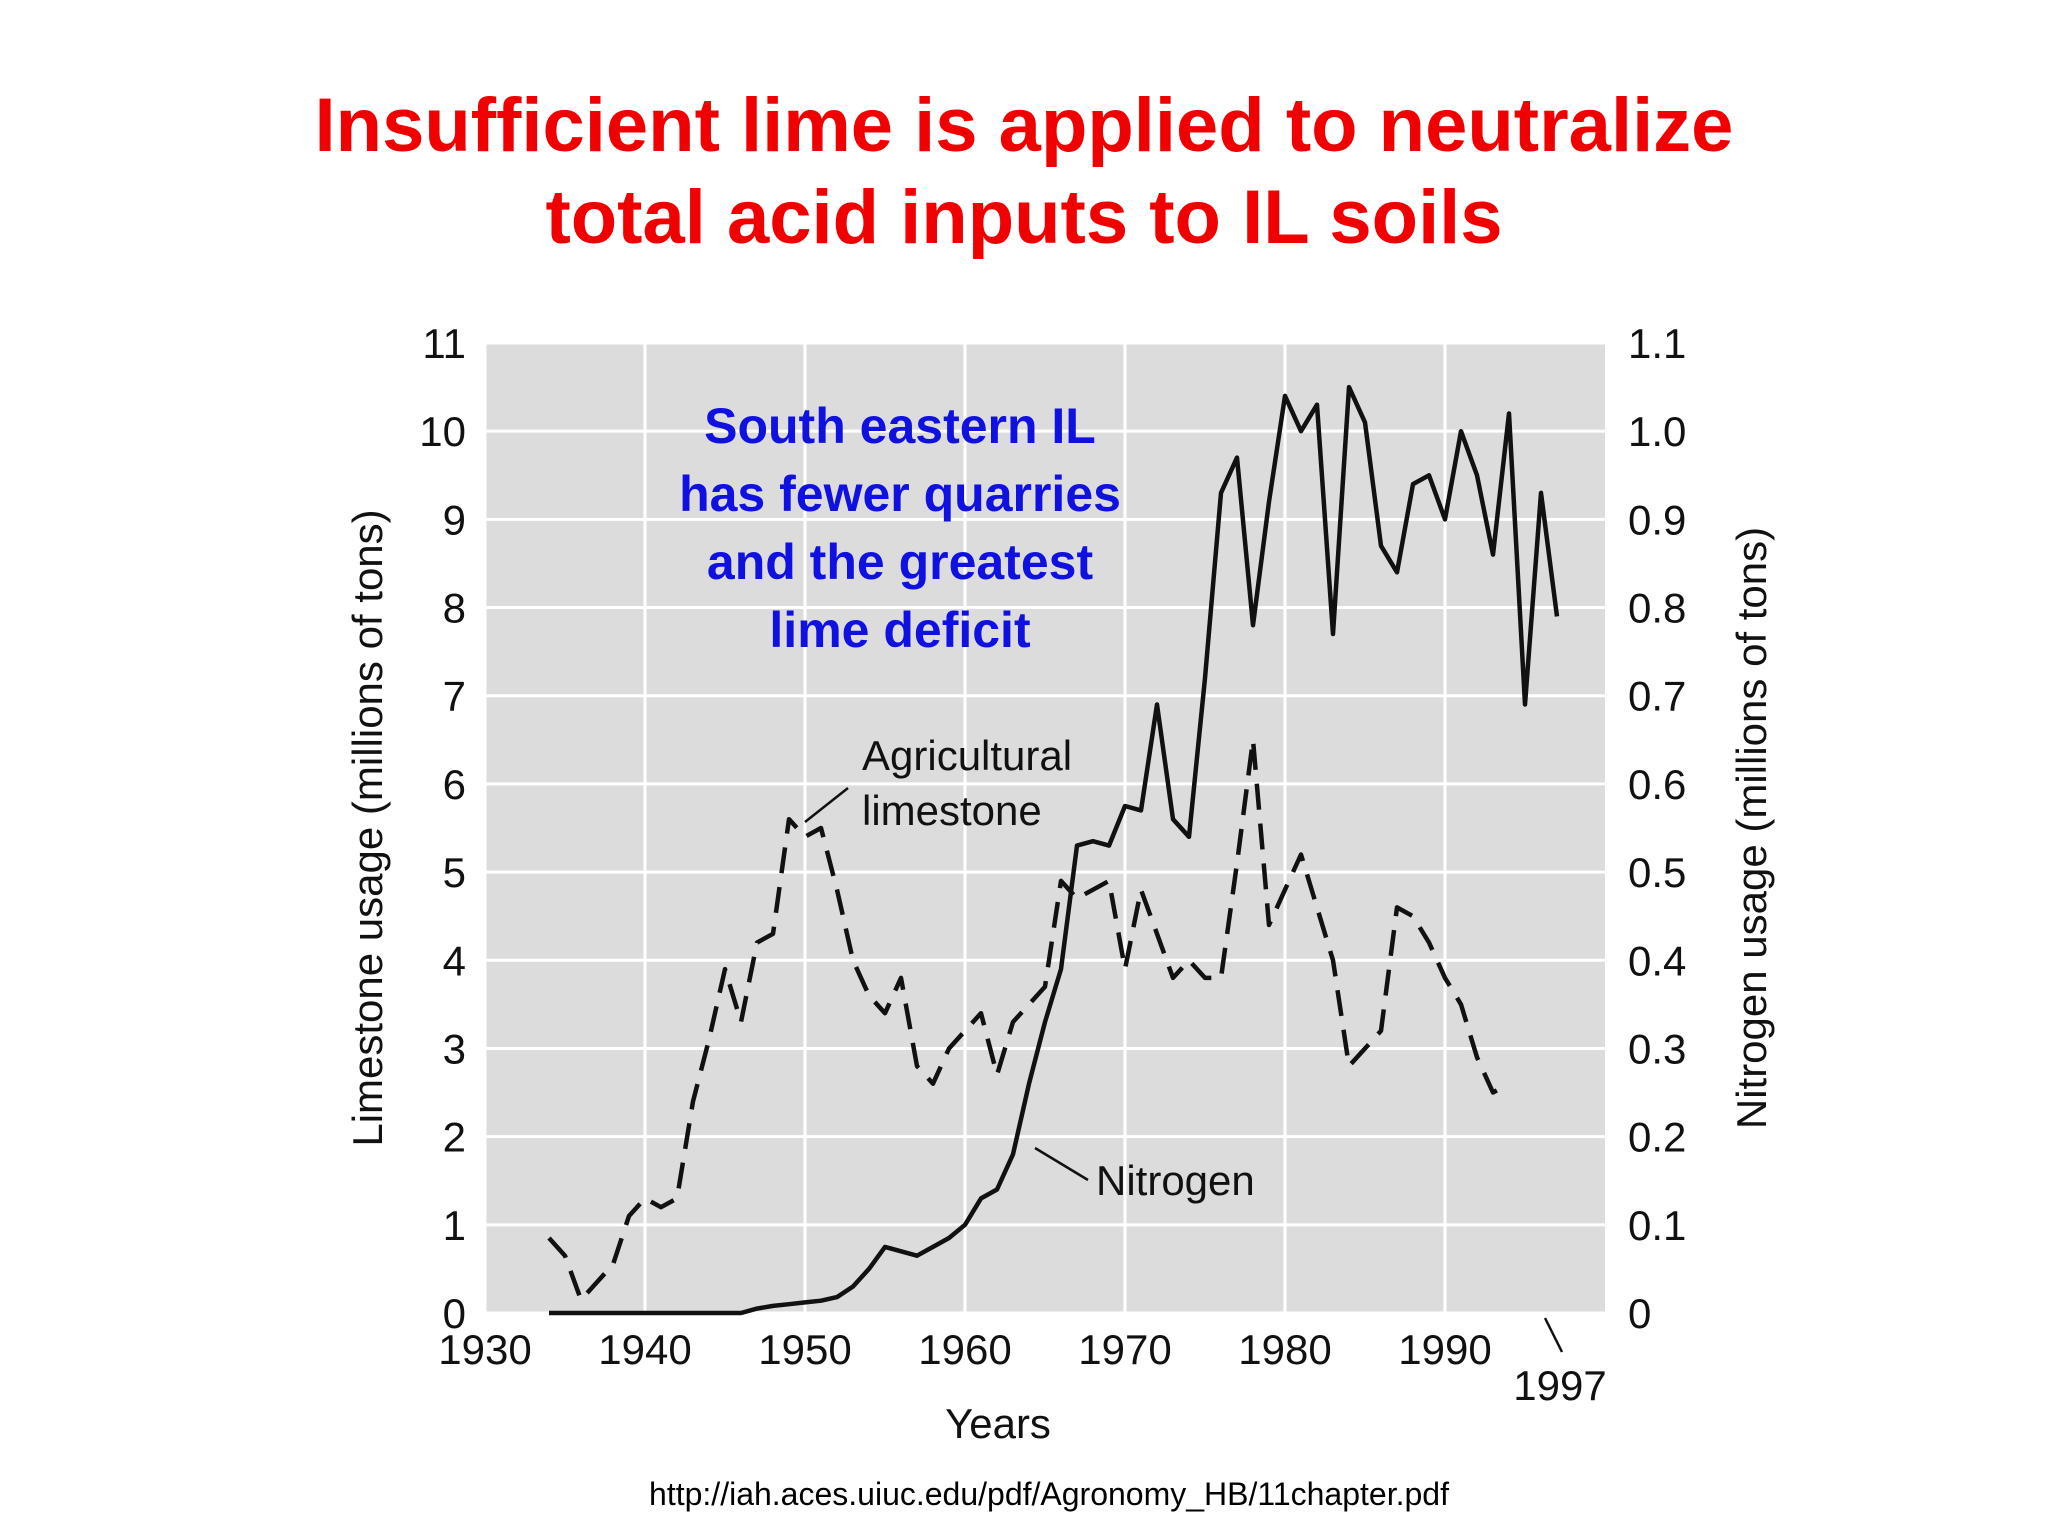 This screenshot has width=2048, height=1536. I want to click on y2-axis-label: Nitrogen usage (millions of tons), so click(1751, 828).